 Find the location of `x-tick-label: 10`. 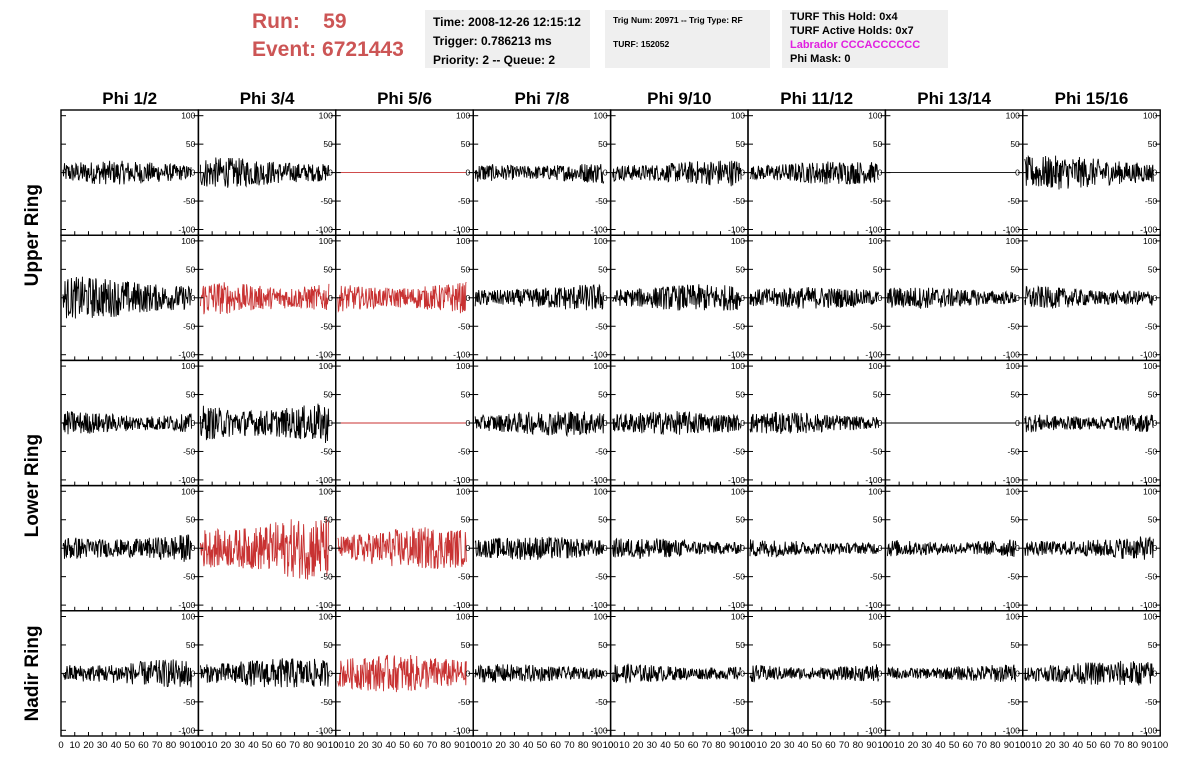

x-tick-label: 10 is located at coordinates (761, 745).